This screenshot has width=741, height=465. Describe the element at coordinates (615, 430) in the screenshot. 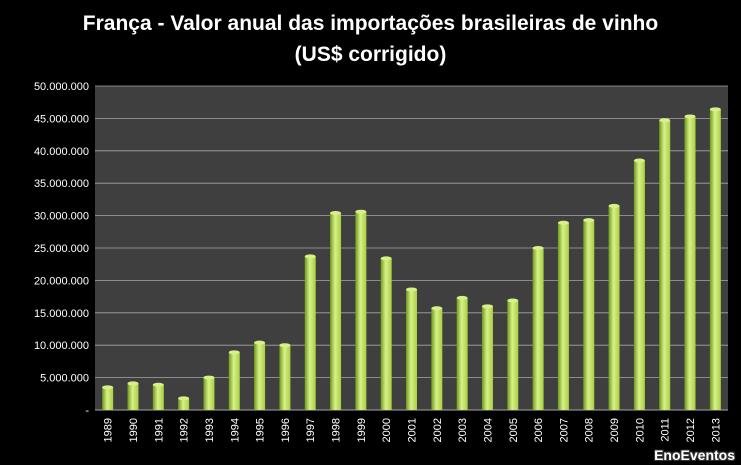

I see `x-tick-label: 2009` at that location.